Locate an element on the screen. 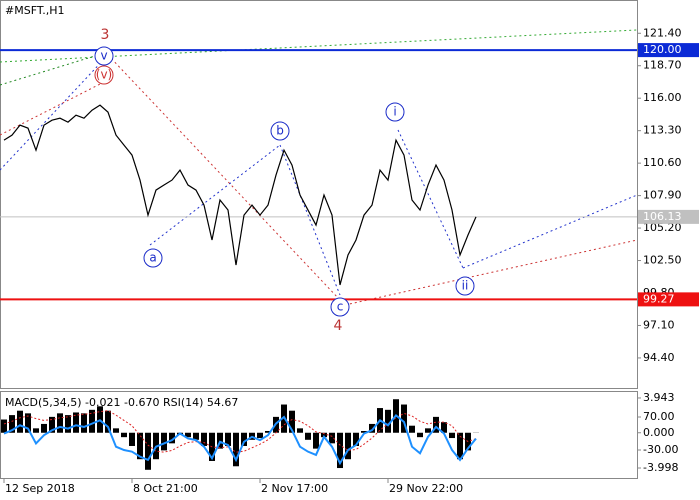 The height and width of the screenshot is (500, 700). y-tick-label: 113.30 is located at coordinates (662, 130).